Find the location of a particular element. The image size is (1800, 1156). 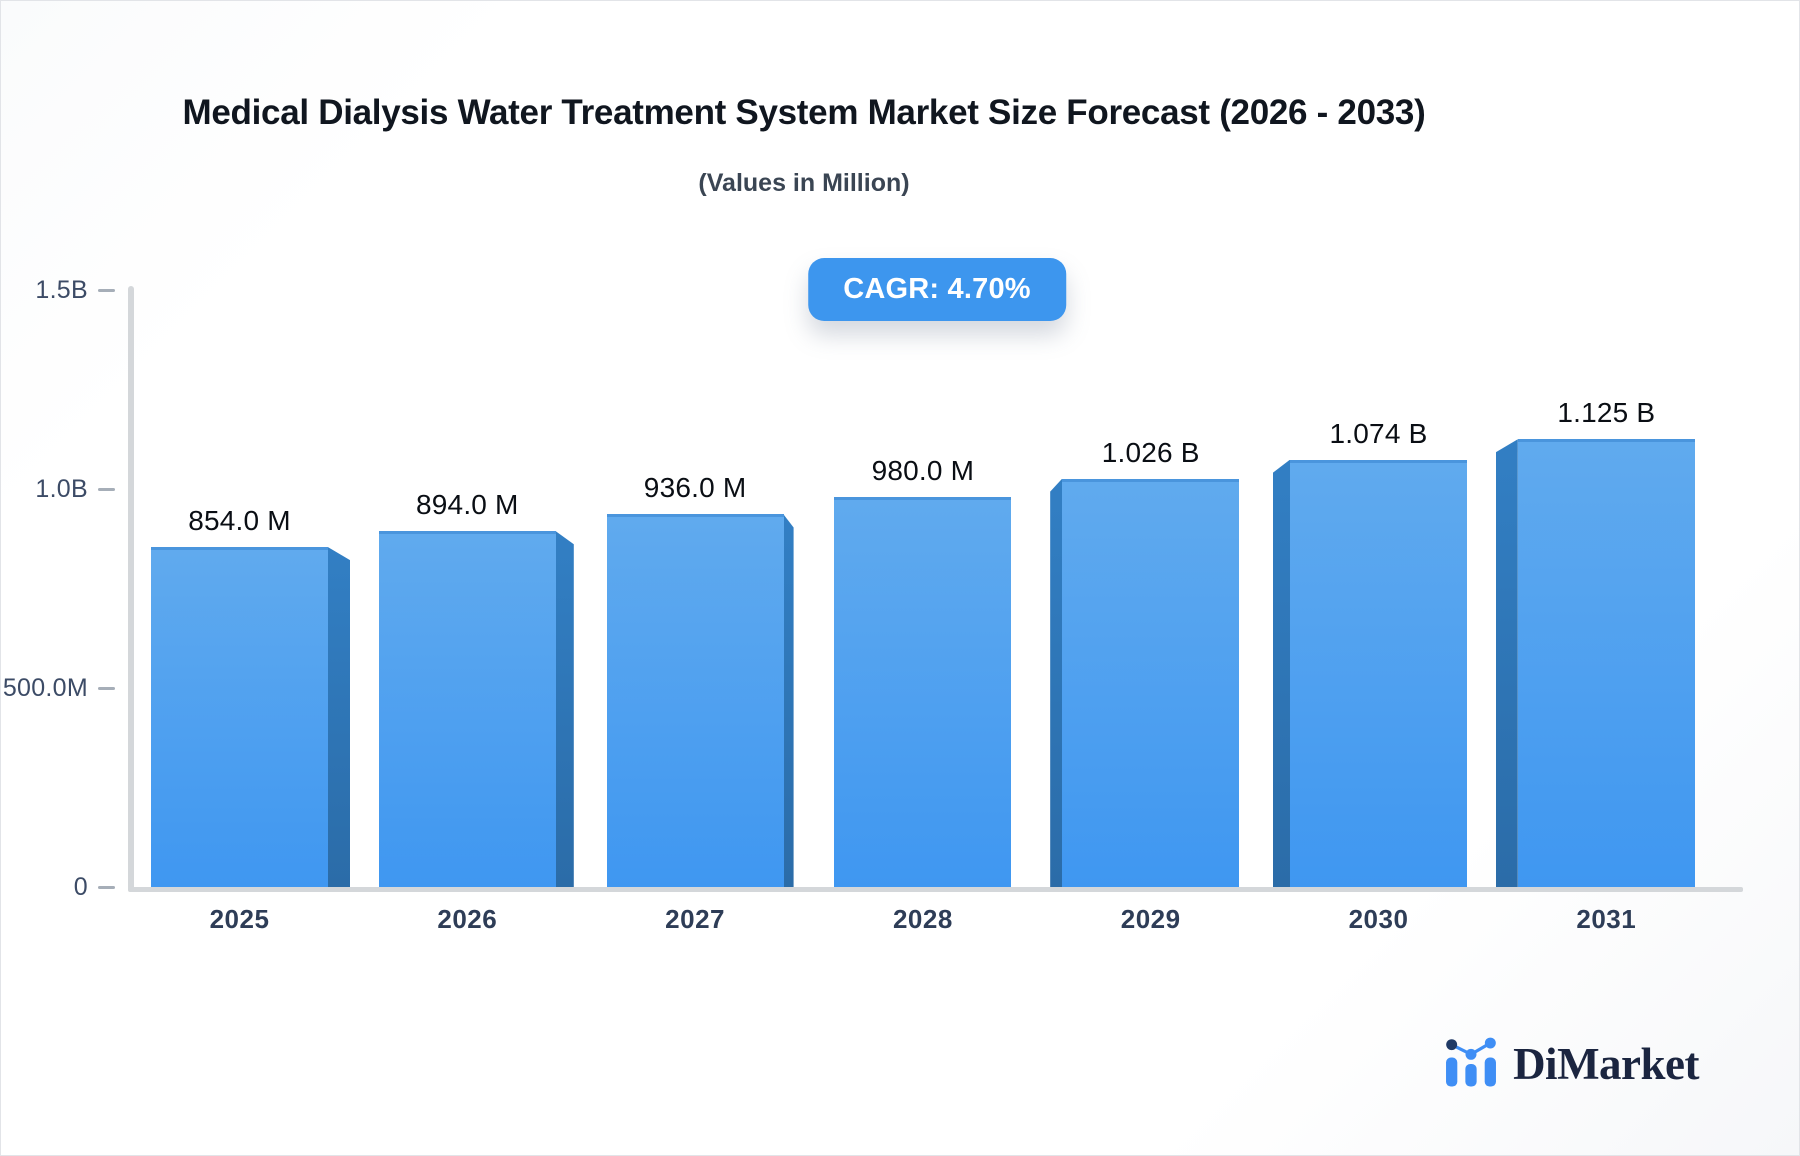

chart-subtitle: (Values in Million) is located at coordinates (804, 183).